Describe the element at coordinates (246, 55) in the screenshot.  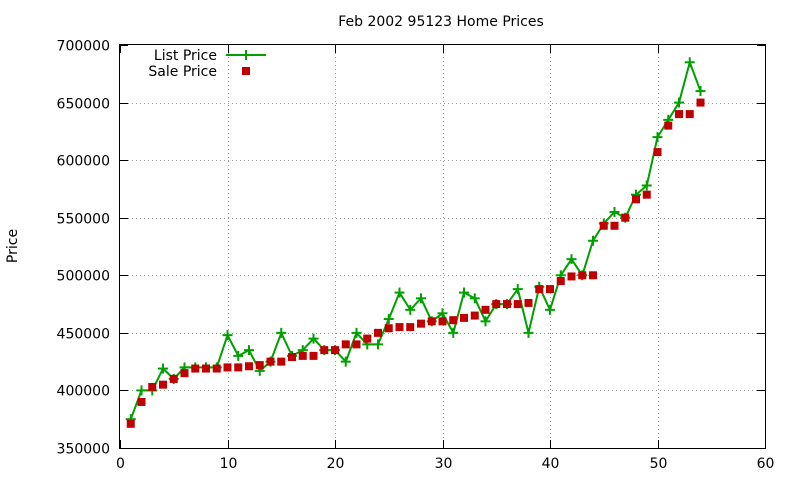
I see `legend-plus-marker` at that location.